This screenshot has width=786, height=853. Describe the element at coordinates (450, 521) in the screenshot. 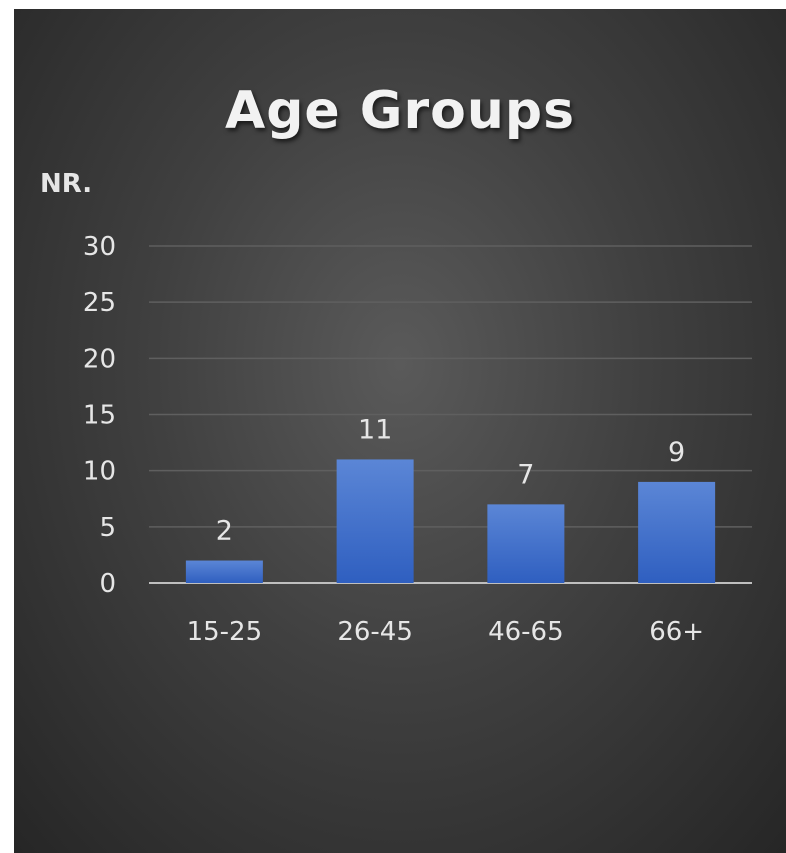

I see `bars` at that location.